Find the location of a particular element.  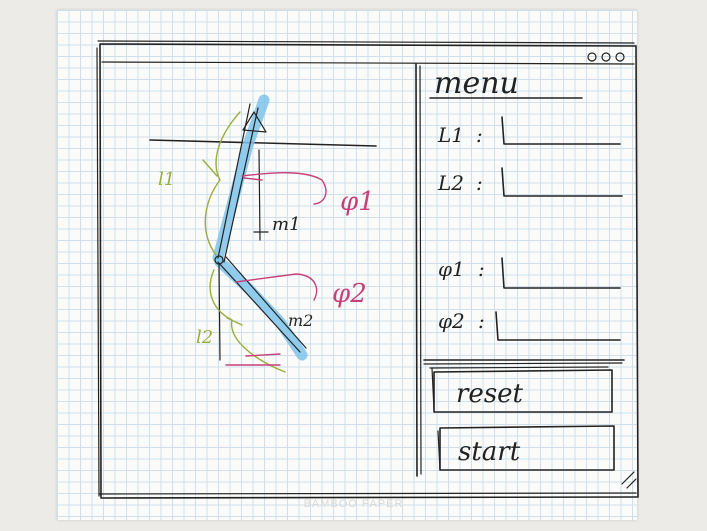

window-controls is located at coordinates (606, 57).